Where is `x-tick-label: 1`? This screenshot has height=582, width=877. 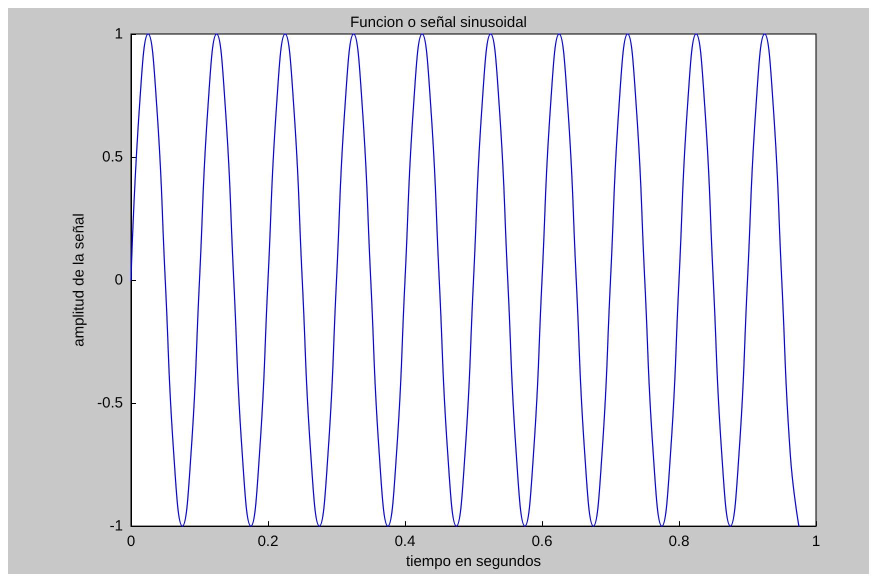 x-tick-label: 1 is located at coordinates (816, 541).